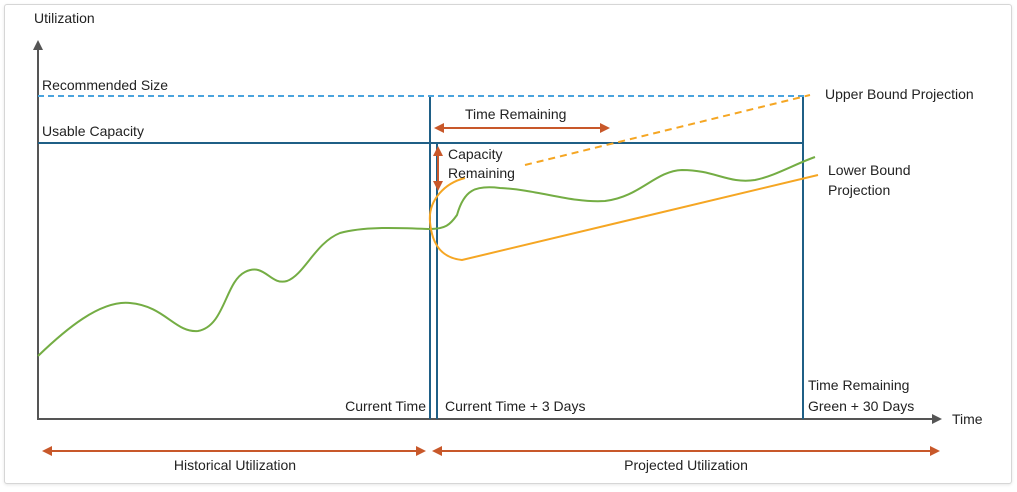 The width and height of the screenshot is (1017, 492). What do you see at coordinates (686, 465) in the screenshot?
I see `projected-utilization-label: Projected Utilization` at bounding box center [686, 465].